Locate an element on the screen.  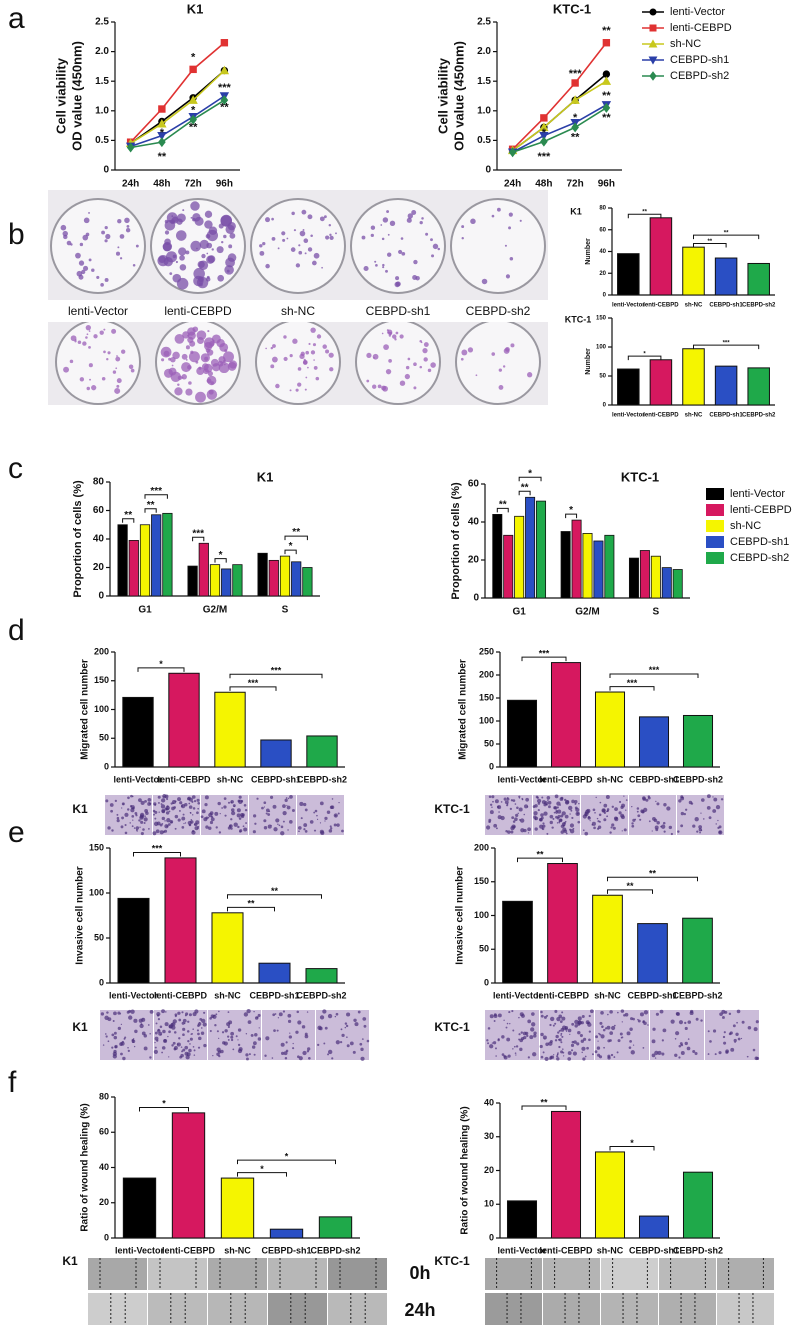
significance-label: *** is located at coordinates (276, 670).